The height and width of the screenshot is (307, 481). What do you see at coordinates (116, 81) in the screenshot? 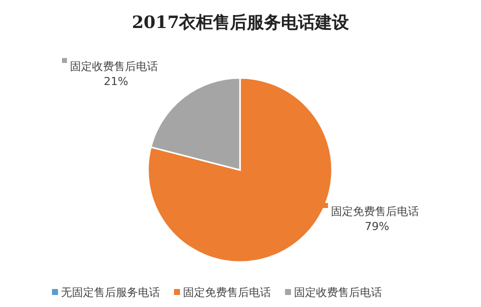
I see `data-label: 21%` at bounding box center [116, 81].